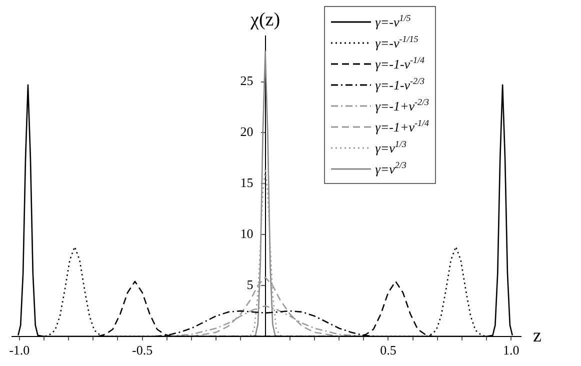  I want to click on legend-label: γ=-ν$^{1/5}$, so click(393, 21).